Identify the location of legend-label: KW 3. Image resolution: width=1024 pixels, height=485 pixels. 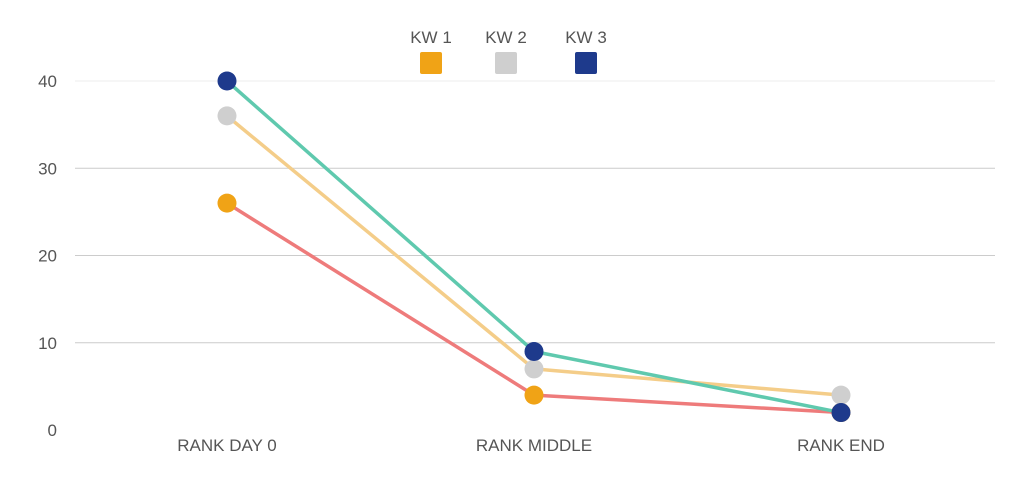
(586, 37).